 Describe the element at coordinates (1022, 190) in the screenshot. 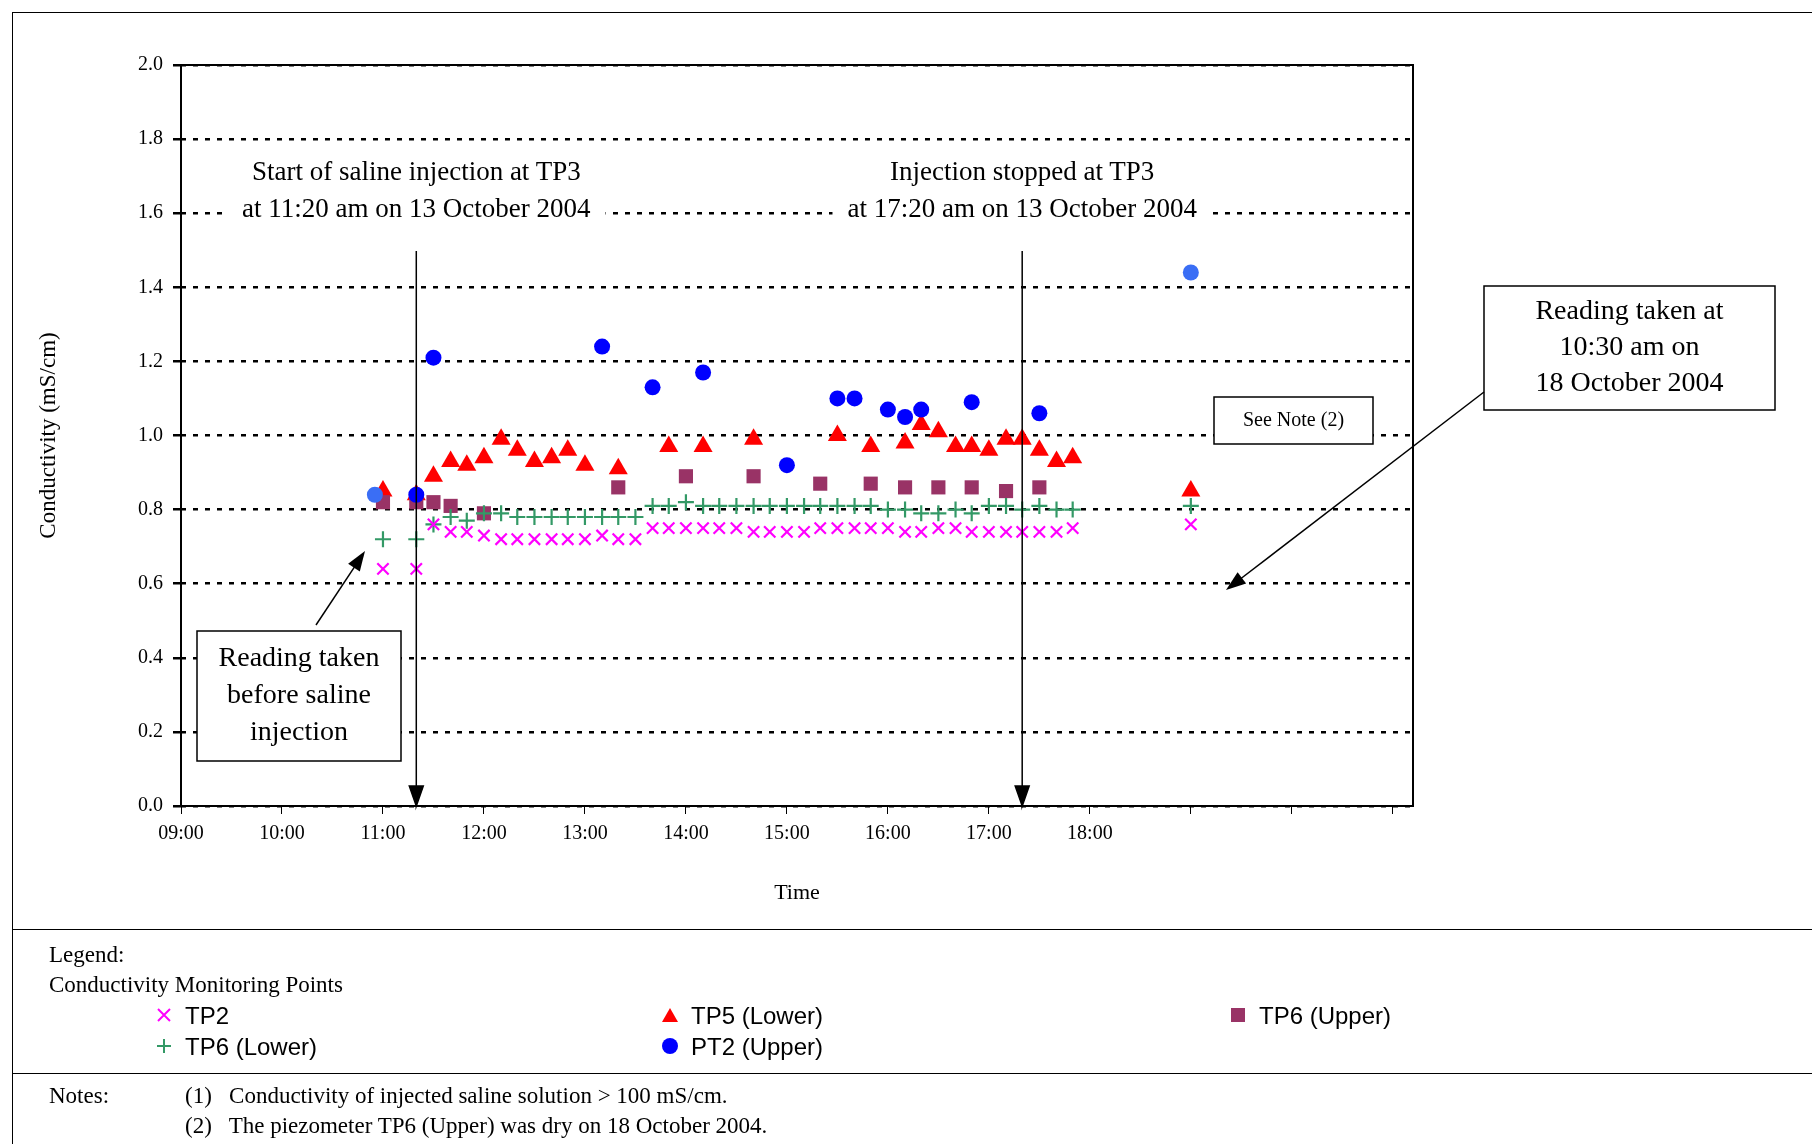

I see `ref-line-label: Injection stopped at TP3 at 17:20 am on 13 October 2004` at that location.